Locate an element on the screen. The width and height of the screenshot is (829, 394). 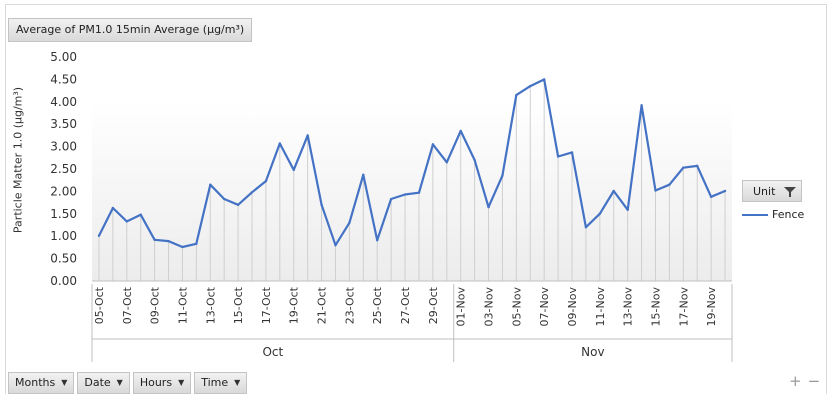
group-label: Oct is located at coordinates (272, 352).